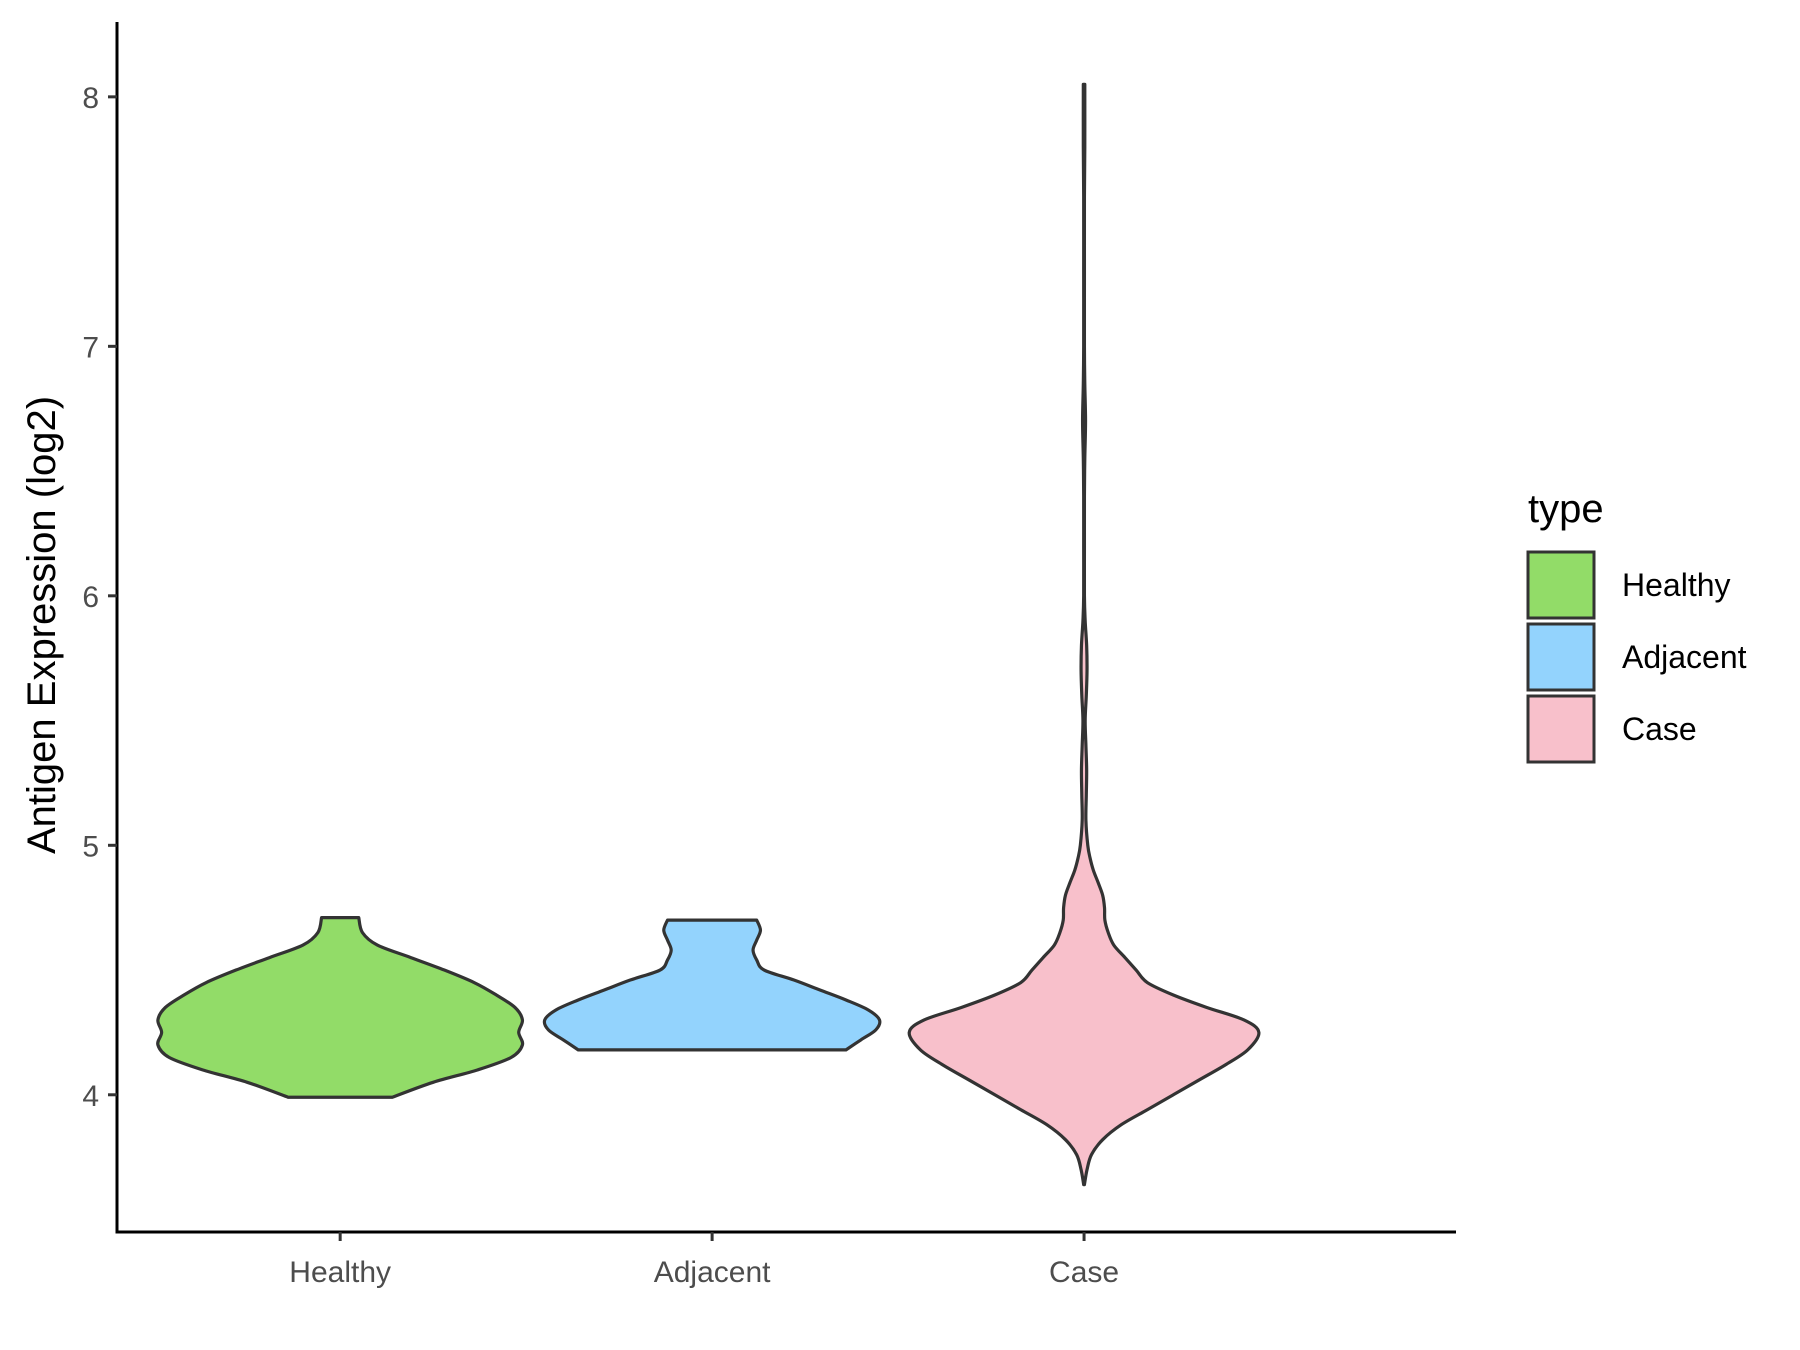 Image resolution: width=1800 pixels, height=1350 pixels. What do you see at coordinates (1659, 729) in the screenshot?
I see `legend-label-case: Case` at bounding box center [1659, 729].